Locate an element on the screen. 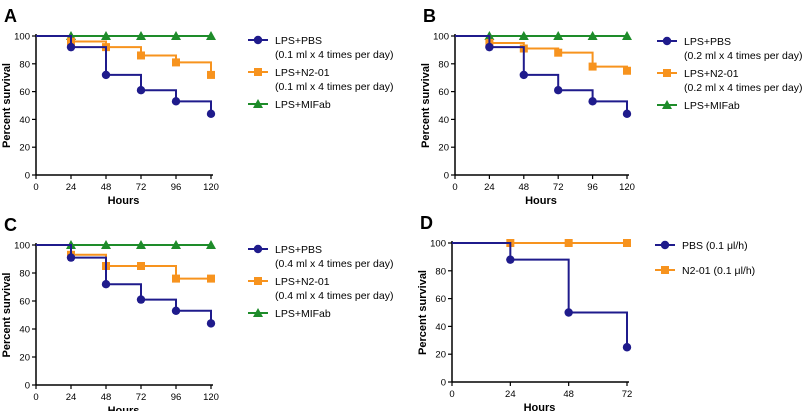 Image resolution: width=803 pixels, height=411 pixels. legend-label: N2-01 (0.1 μl/h) is located at coordinates (718, 271).